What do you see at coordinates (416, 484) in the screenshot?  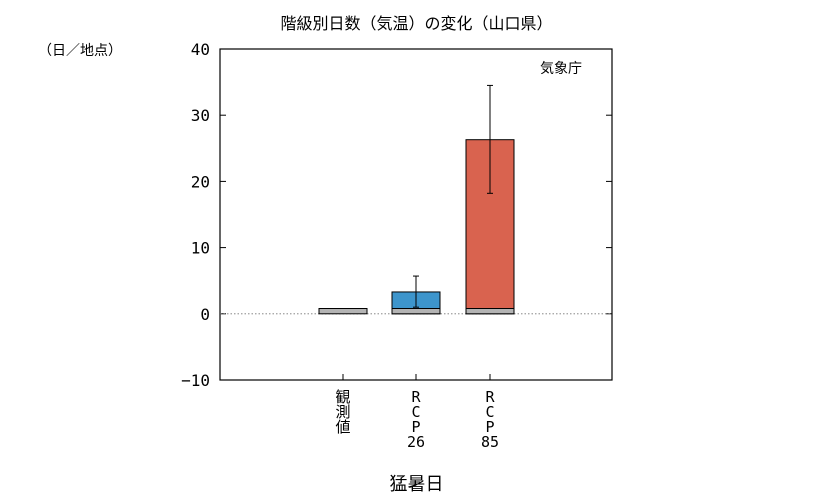 I see `x-axis-title: 猛暑日` at bounding box center [416, 484].